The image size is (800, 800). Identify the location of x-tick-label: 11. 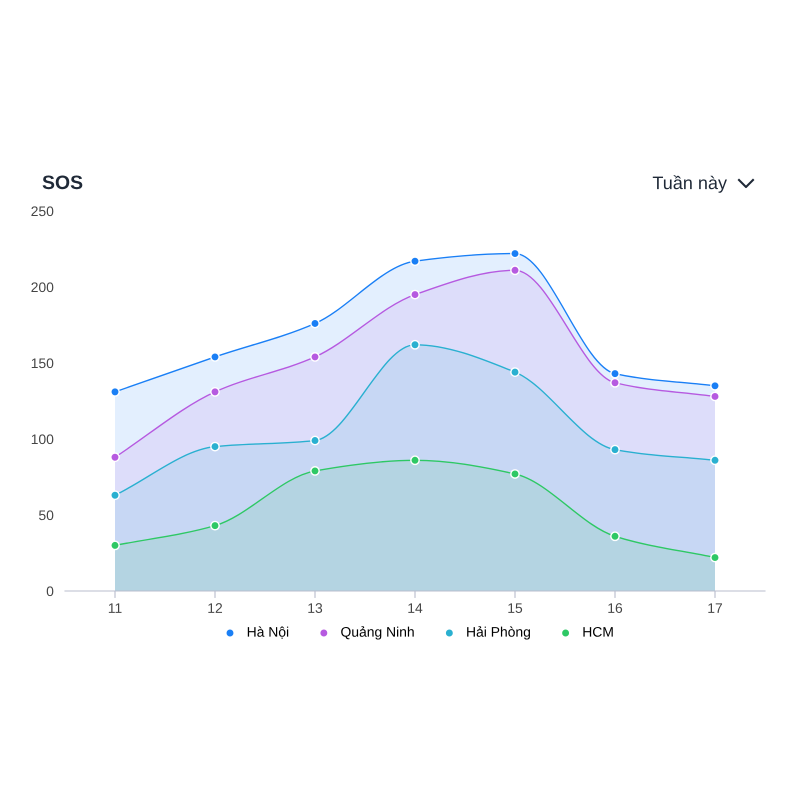
(115, 608).